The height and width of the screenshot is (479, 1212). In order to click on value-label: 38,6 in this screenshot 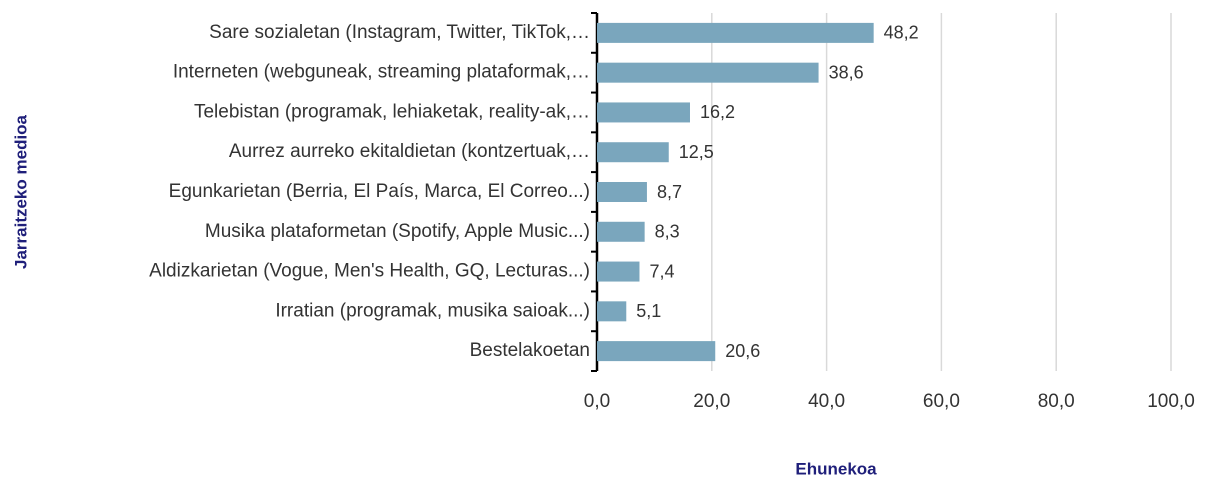, I will do `click(846, 72)`.